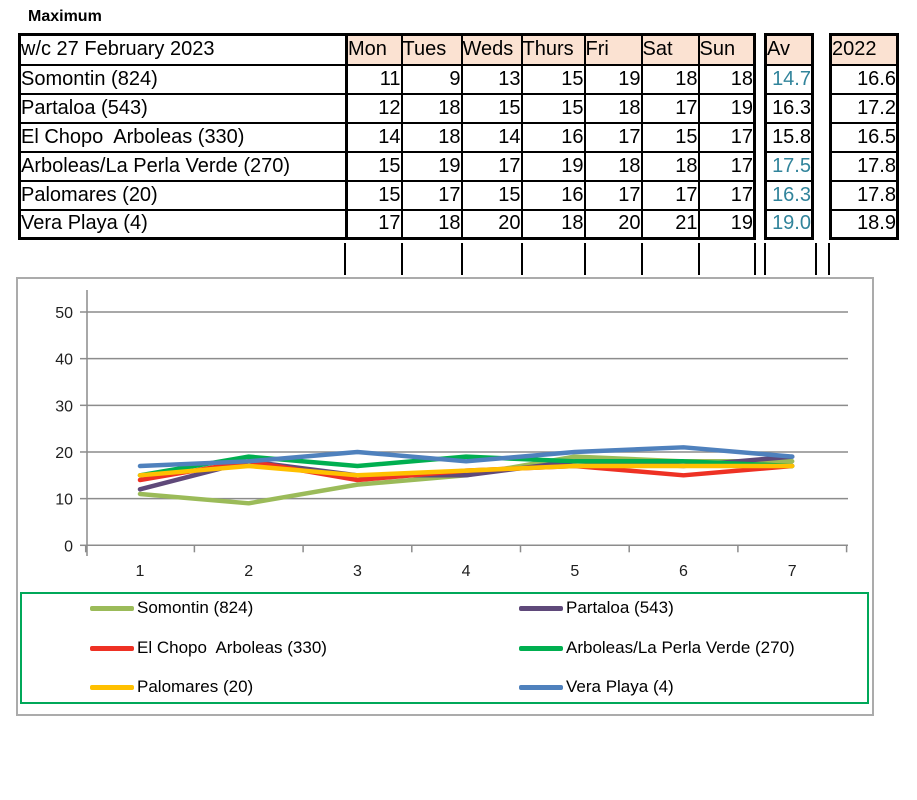 This screenshot has width=917, height=800. Describe the element at coordinates (541, 687) in the screenshot. I see `legend-line-swatch-vera-playa` at that location.